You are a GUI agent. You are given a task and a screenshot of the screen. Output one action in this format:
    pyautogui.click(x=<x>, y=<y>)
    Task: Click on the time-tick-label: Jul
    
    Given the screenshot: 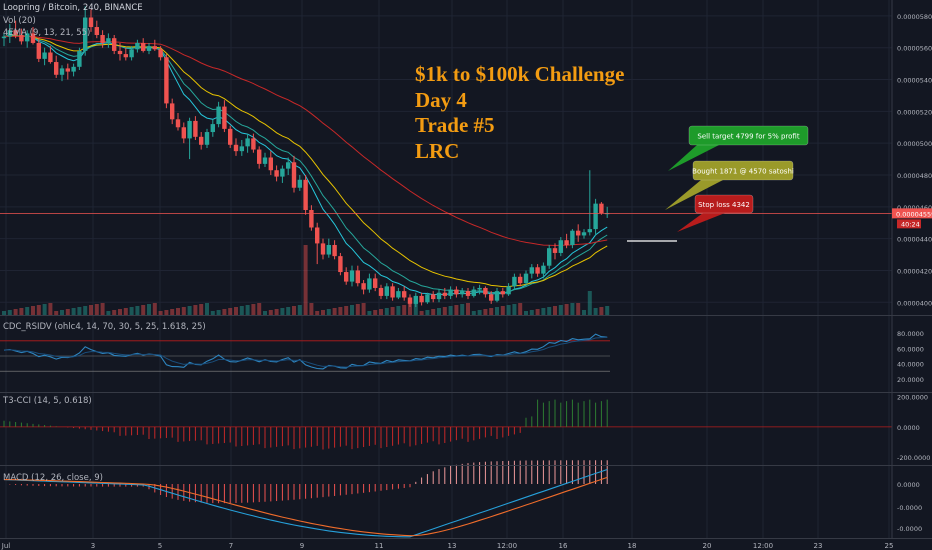 What is the action you would take?
    pyautogui.click(x=6, y=546)
    